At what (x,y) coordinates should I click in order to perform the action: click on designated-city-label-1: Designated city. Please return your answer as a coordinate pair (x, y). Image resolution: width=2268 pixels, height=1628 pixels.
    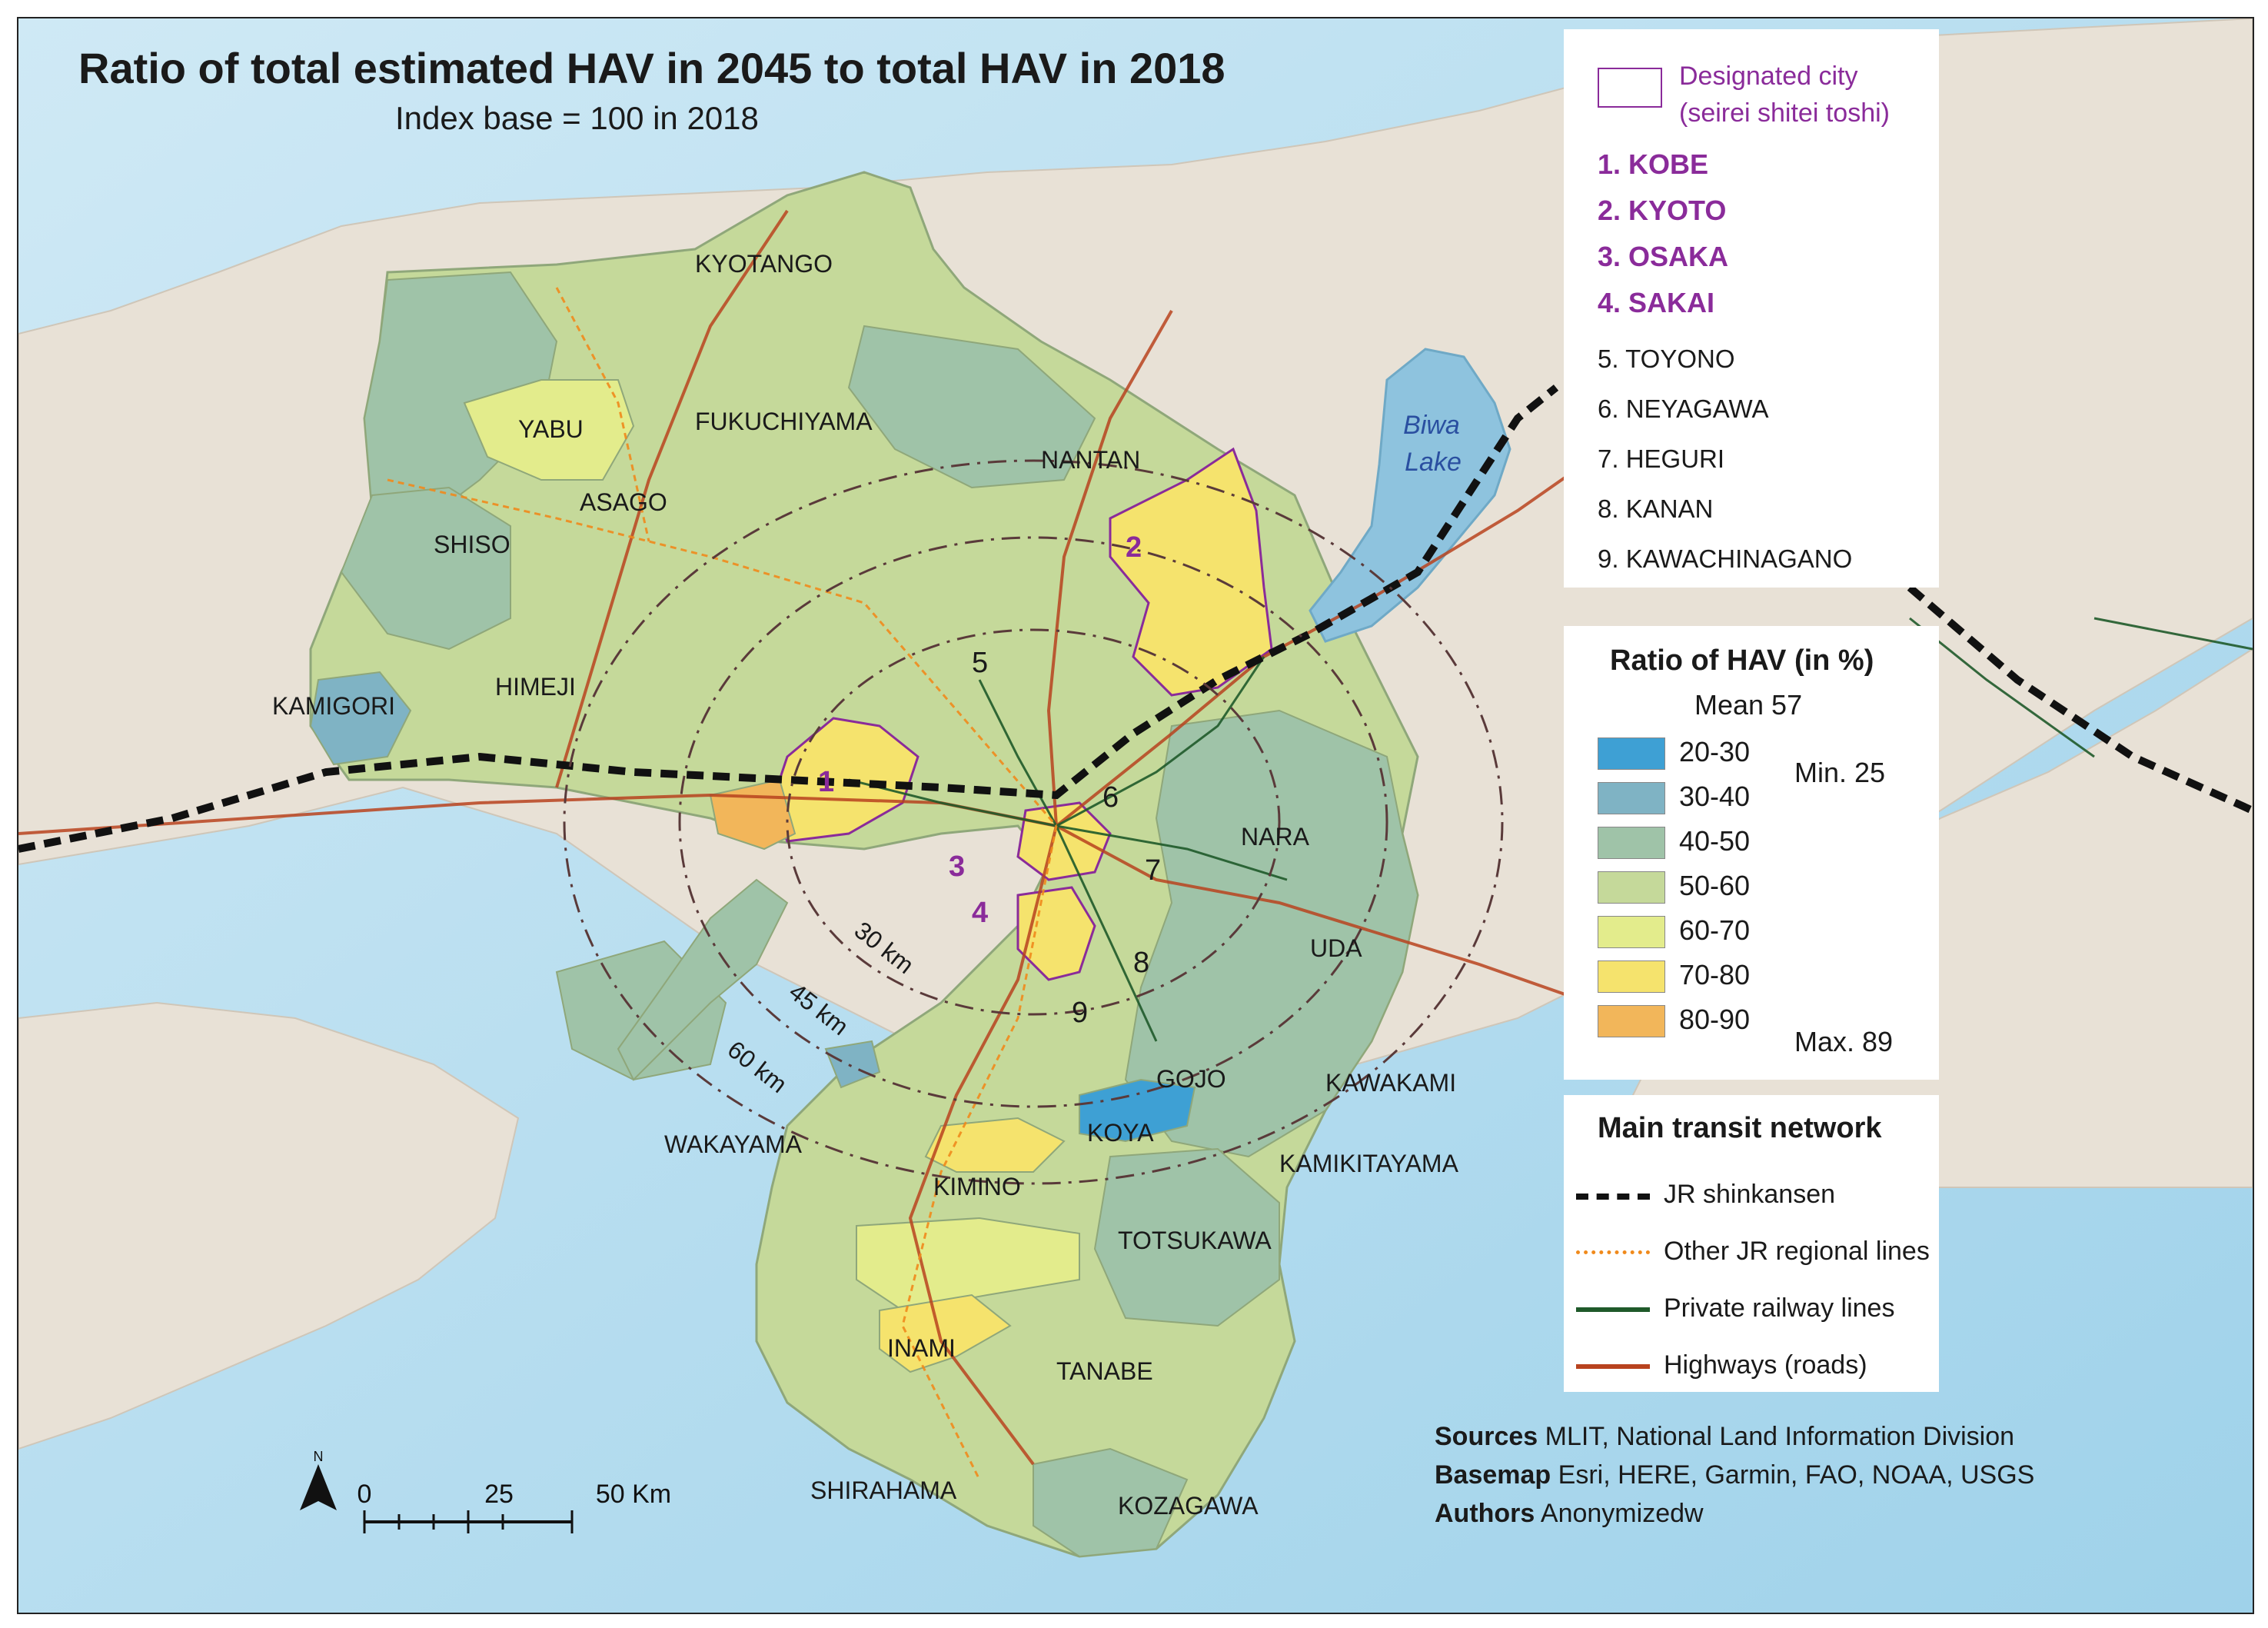
    Looking at the image, I should click on (1769, 76).